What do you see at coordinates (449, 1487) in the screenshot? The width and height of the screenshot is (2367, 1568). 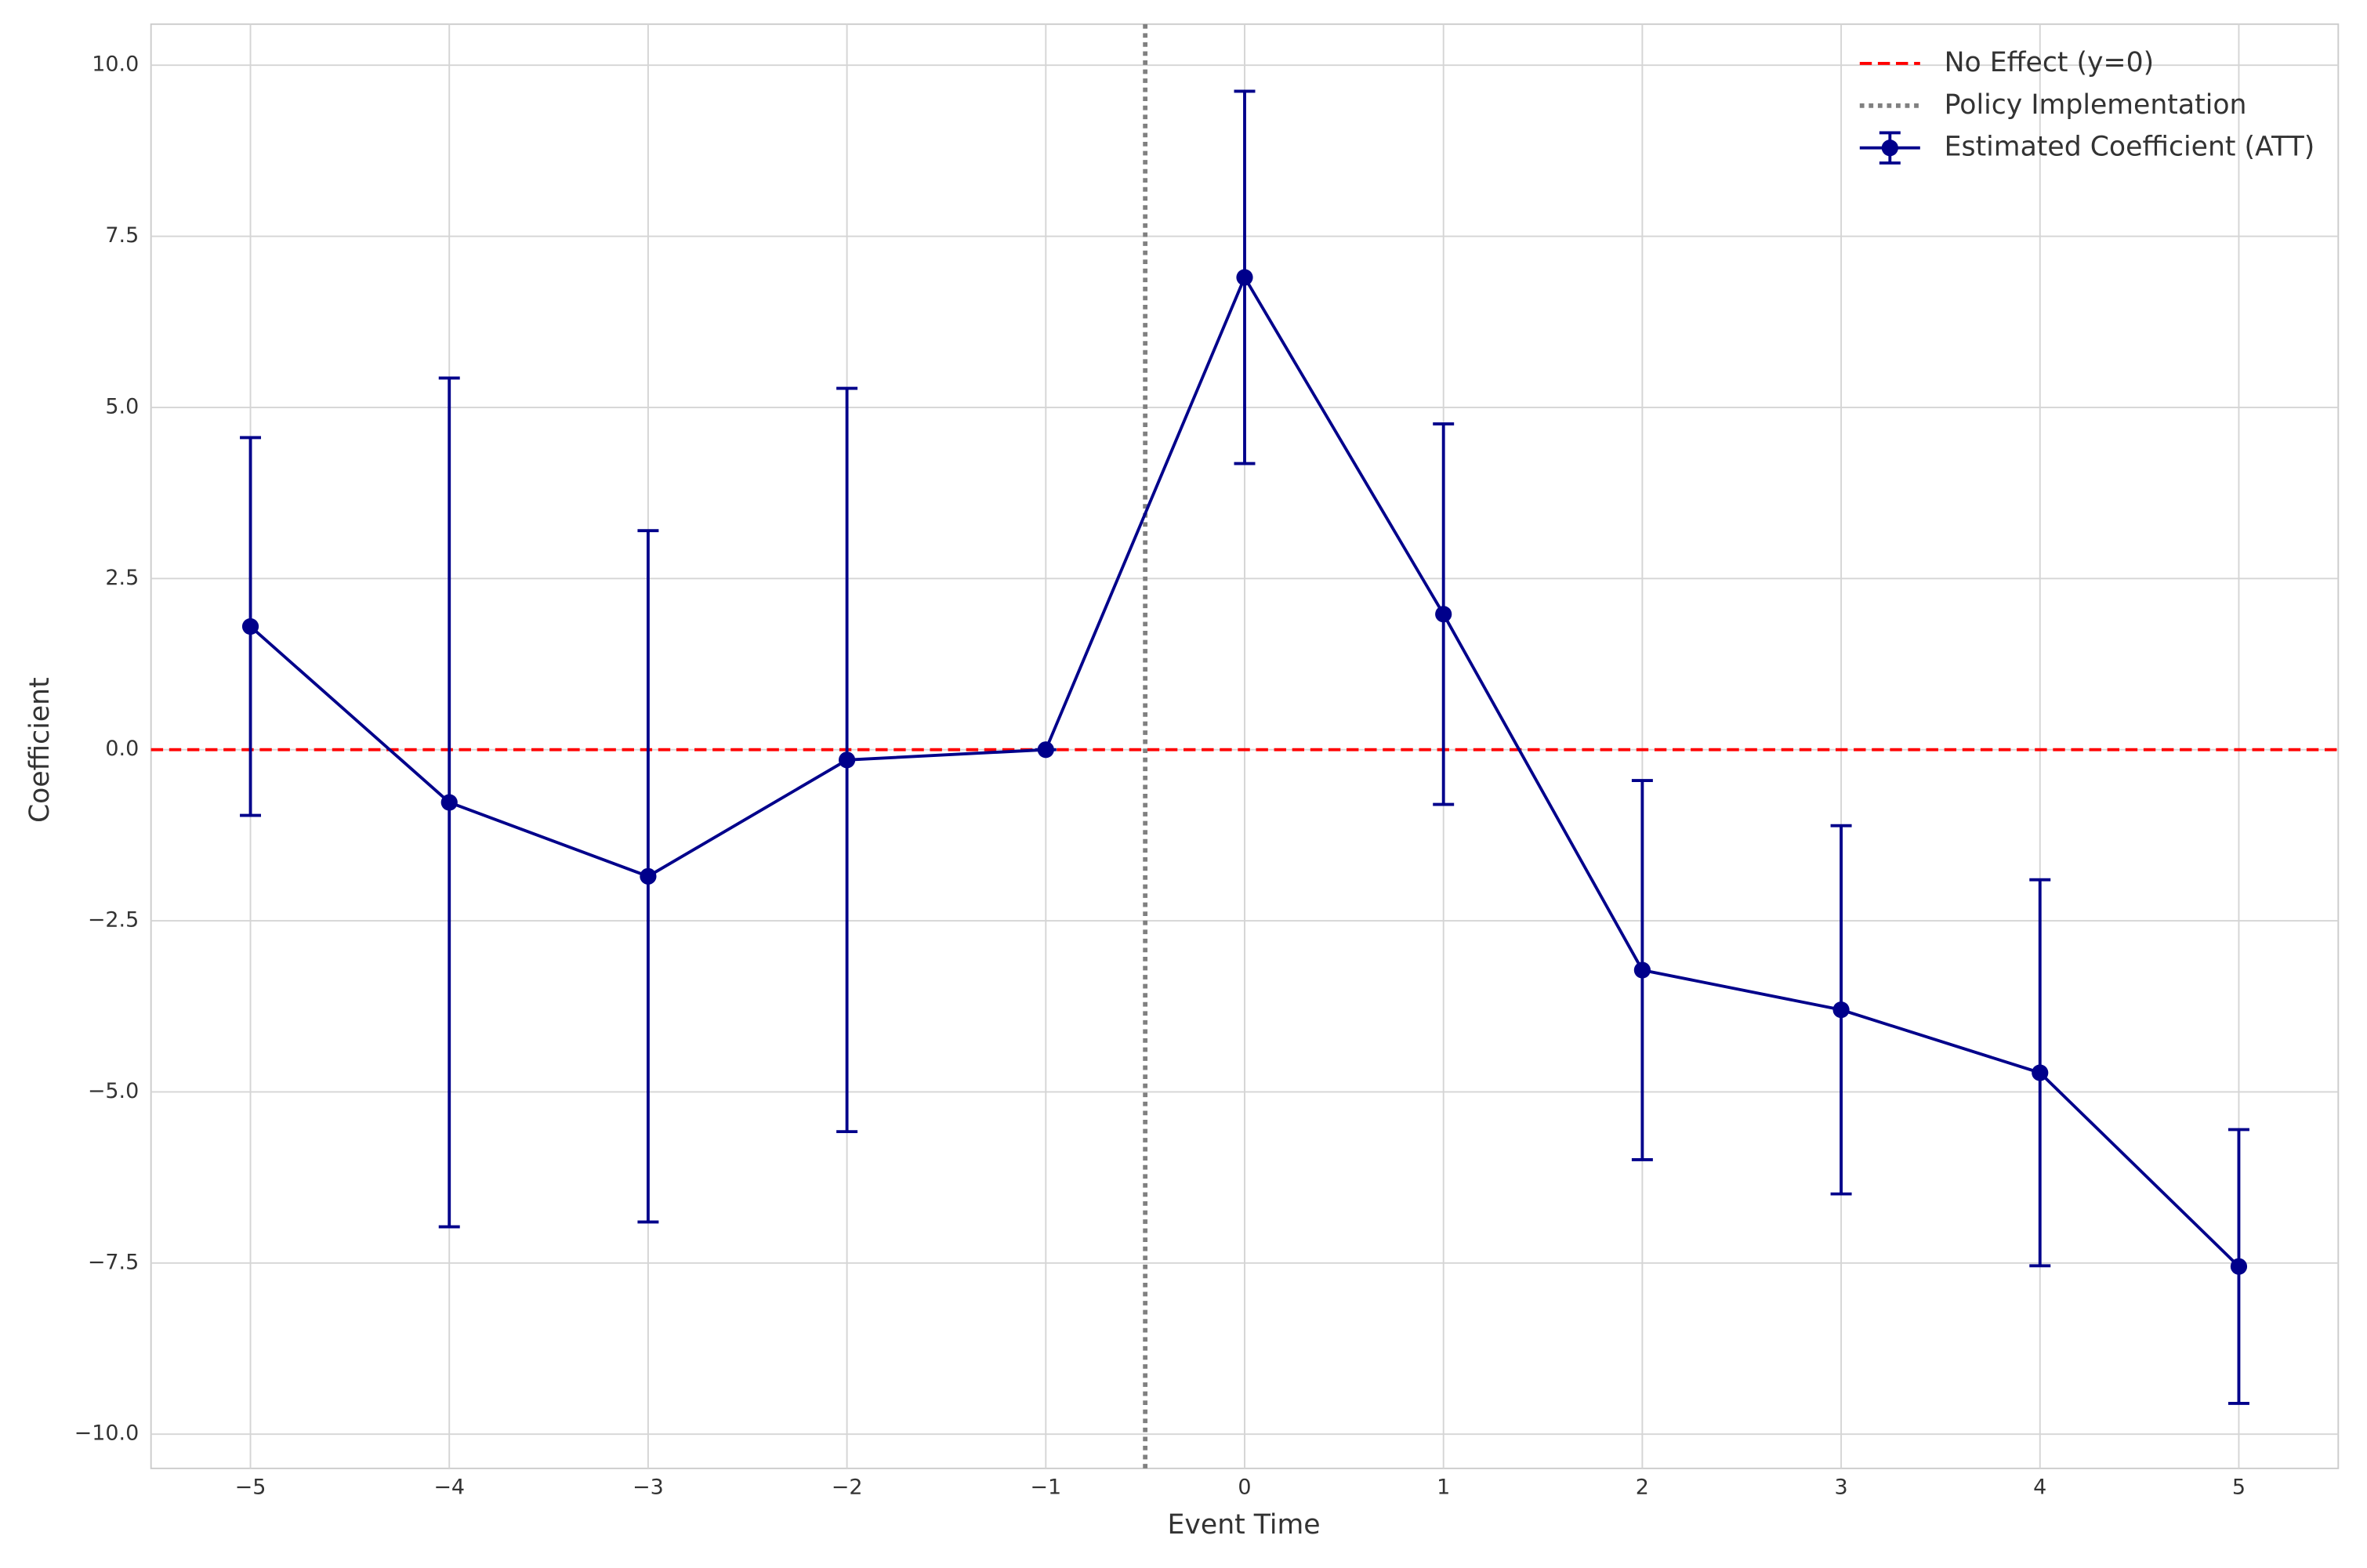 I see `x-tick-label: −4` at bounding box center [449, 1487].